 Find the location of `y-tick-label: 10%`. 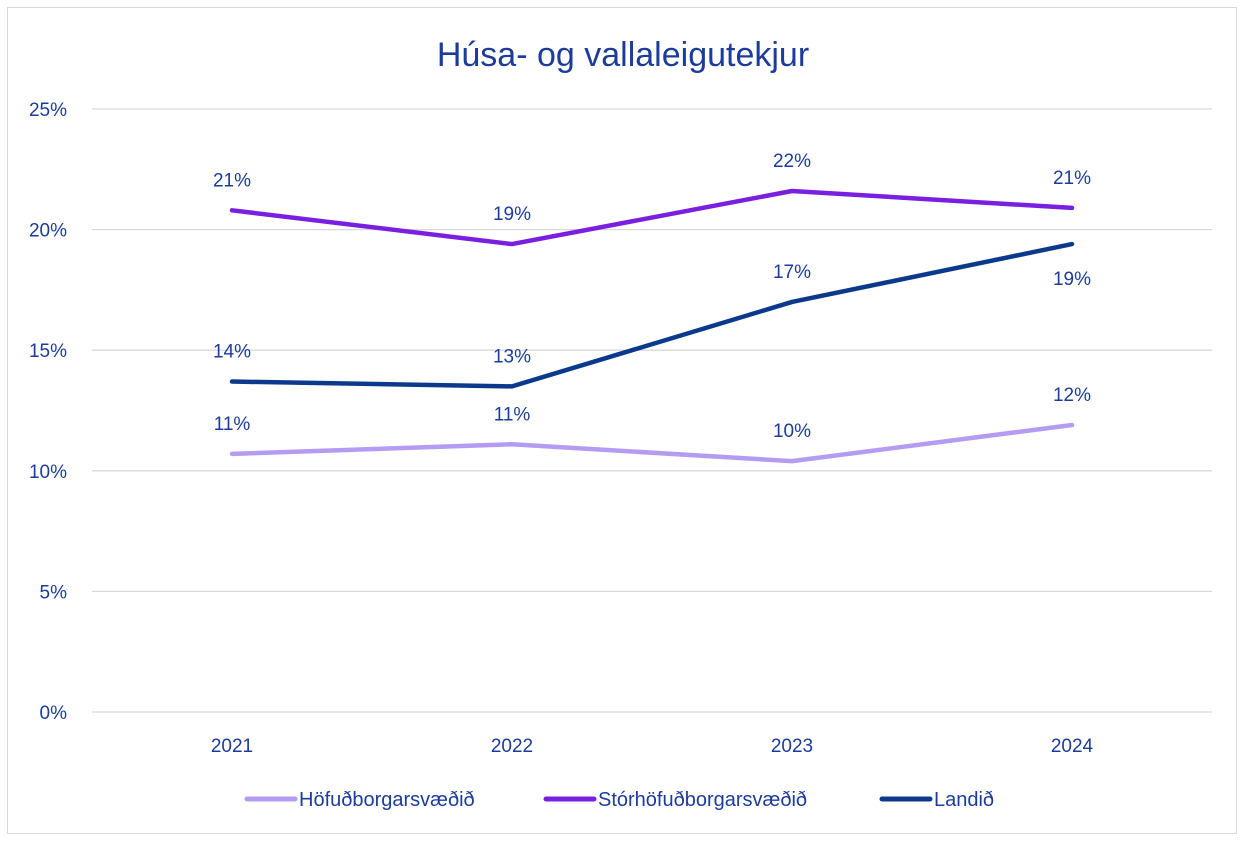

y-tick-label: 10% is located at coordinates (48, 472).